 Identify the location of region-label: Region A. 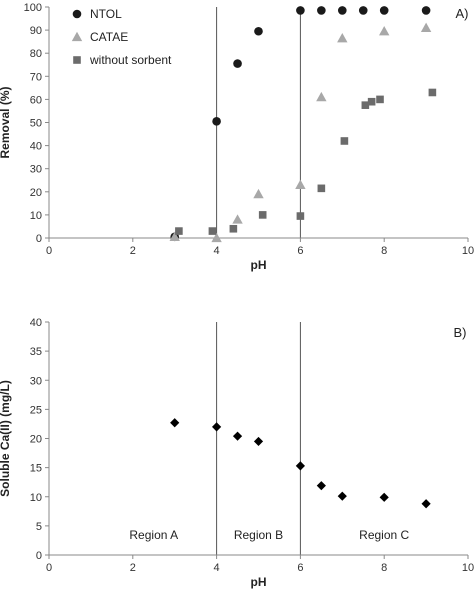
(153, 535).